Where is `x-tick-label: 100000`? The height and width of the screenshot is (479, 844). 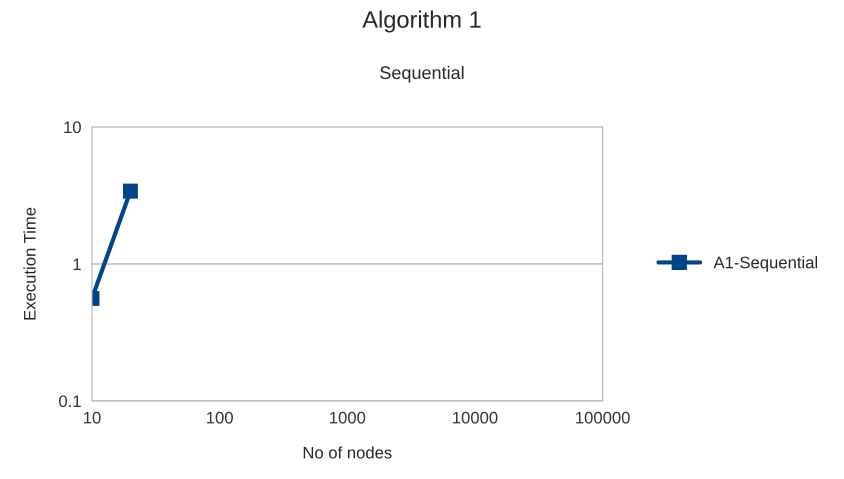 x-tick-label: 100000 is located at coordinates (603, 418).